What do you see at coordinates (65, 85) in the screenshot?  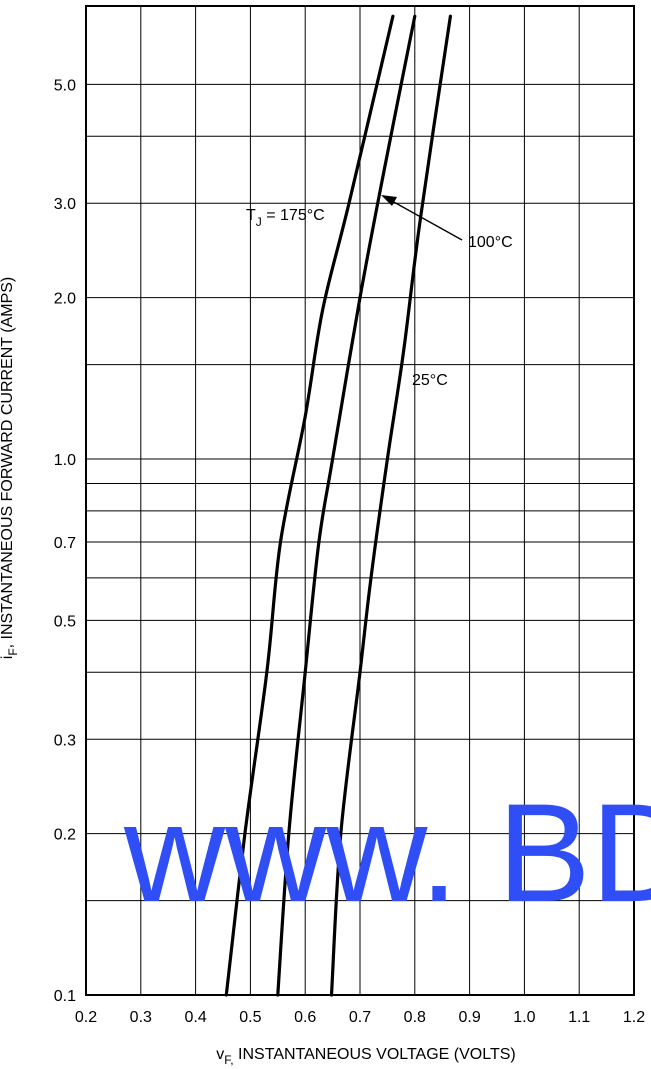 I see `y-tick-label: 5.0` at bounding box center [65, 85].